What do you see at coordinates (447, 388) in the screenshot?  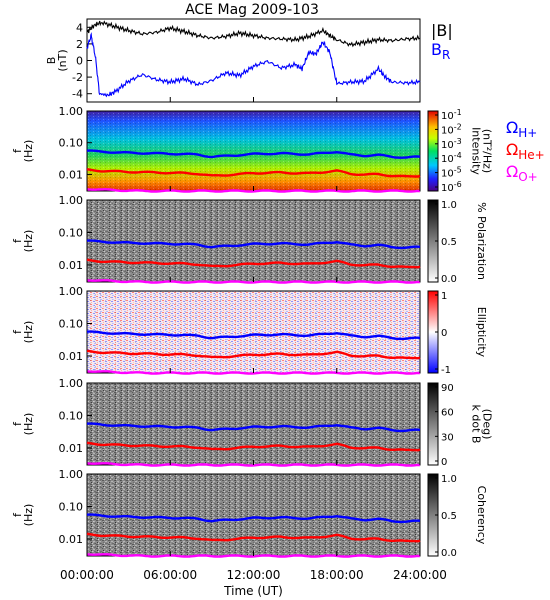 I see `colorbar-tick-label: 90` at bounding box center [447, 388].